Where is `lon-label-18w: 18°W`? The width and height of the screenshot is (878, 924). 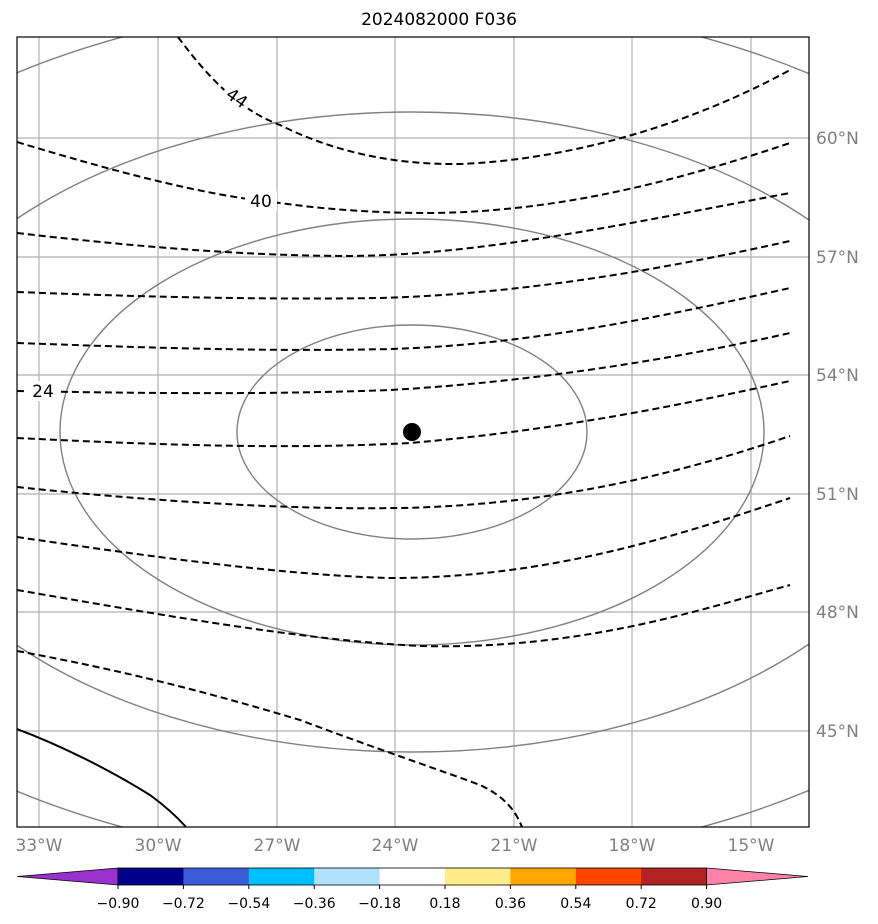 lon-label-18w: 18°W is located at coordinates (632, 846).